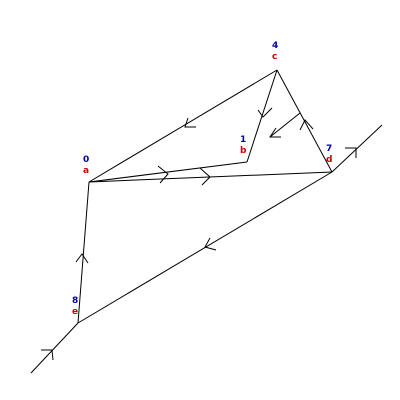  What do you see at coordinates (83, 252) in the screenshot?
I see `edge-e-a` at bounding box center [83, 252].